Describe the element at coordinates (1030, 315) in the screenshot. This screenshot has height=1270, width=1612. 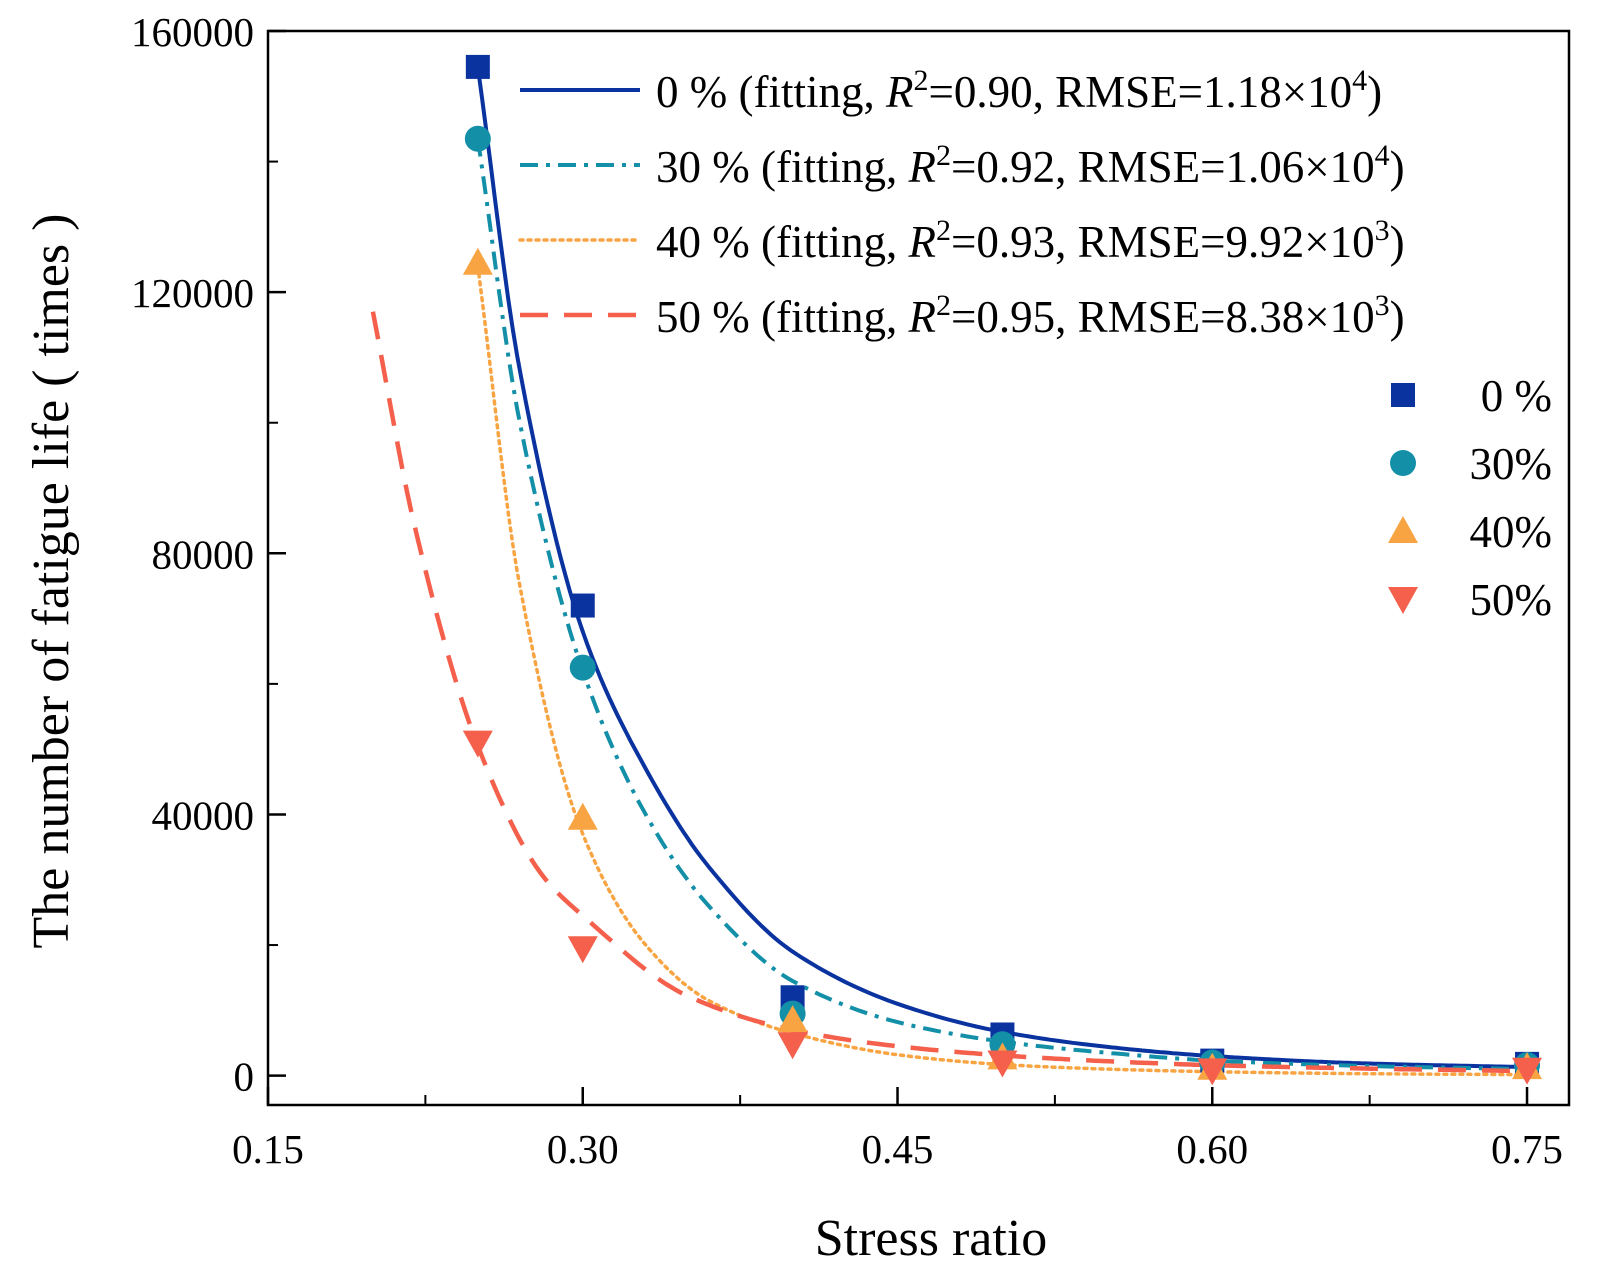
I see `fit-legend-label: 50 % (fitting, R2=0.95, RMSE=8.38×103)` at that location.